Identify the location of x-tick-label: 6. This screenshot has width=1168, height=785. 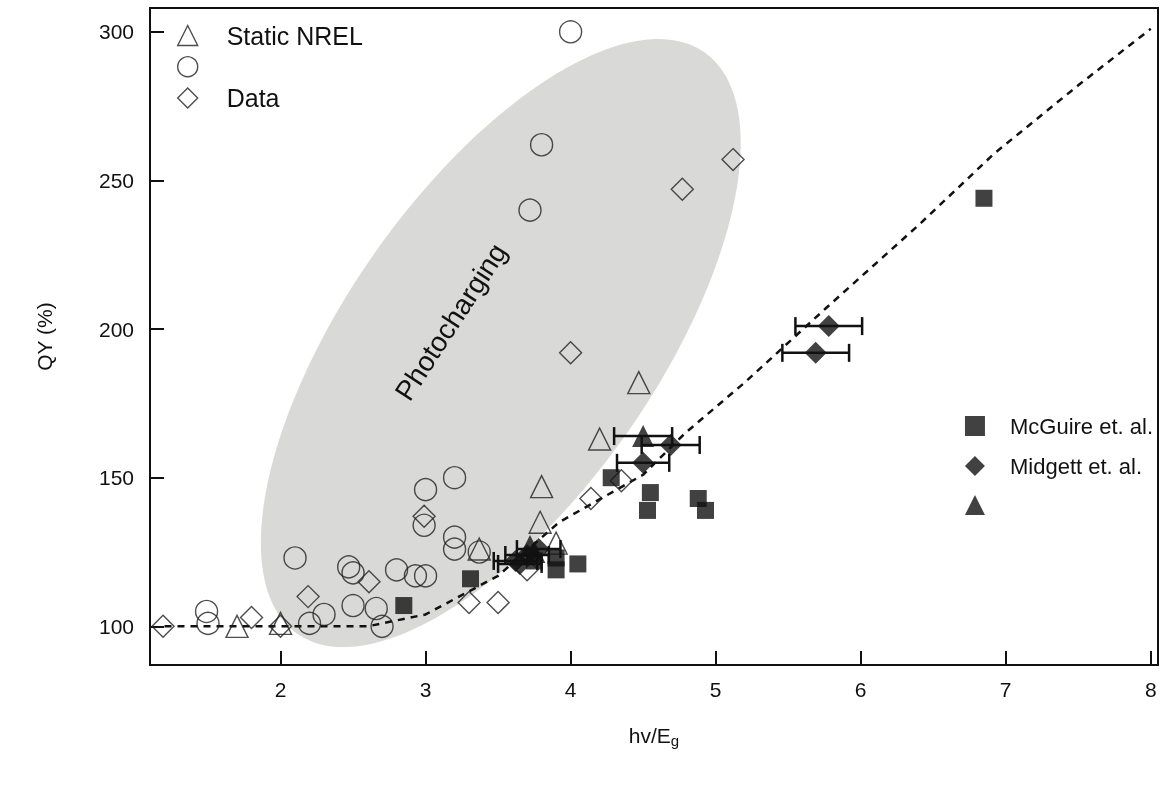
(860, 689).